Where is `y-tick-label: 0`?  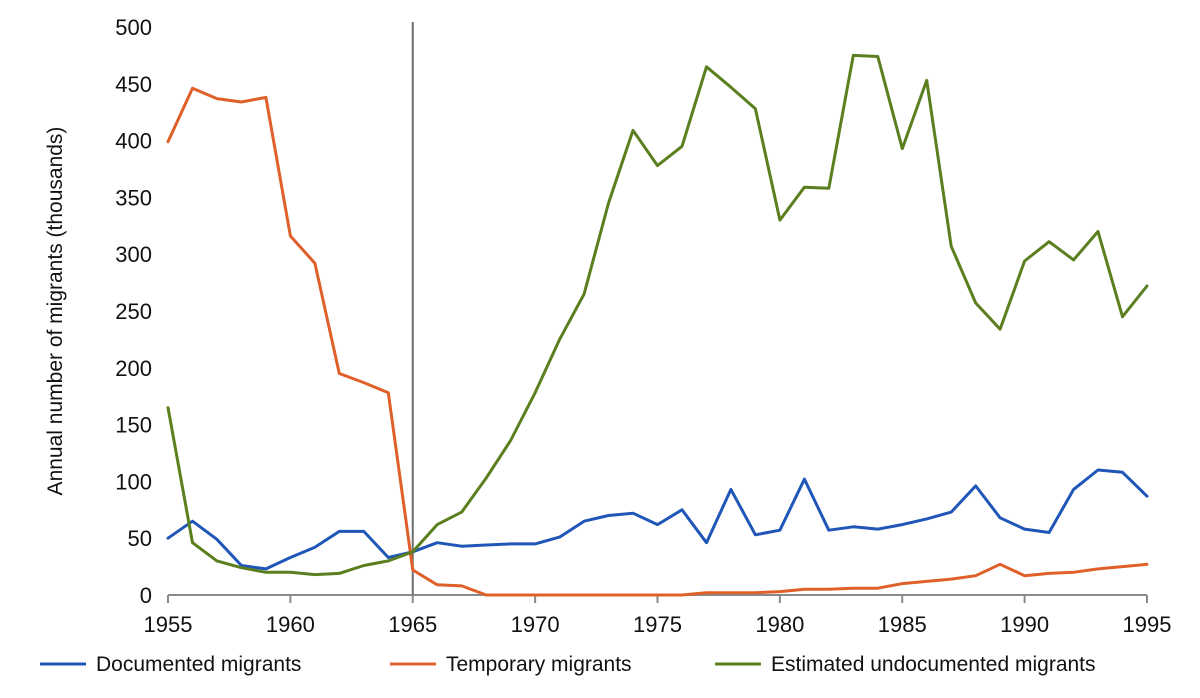
y-tick-label: 0 is located at coordinates (146, 595).